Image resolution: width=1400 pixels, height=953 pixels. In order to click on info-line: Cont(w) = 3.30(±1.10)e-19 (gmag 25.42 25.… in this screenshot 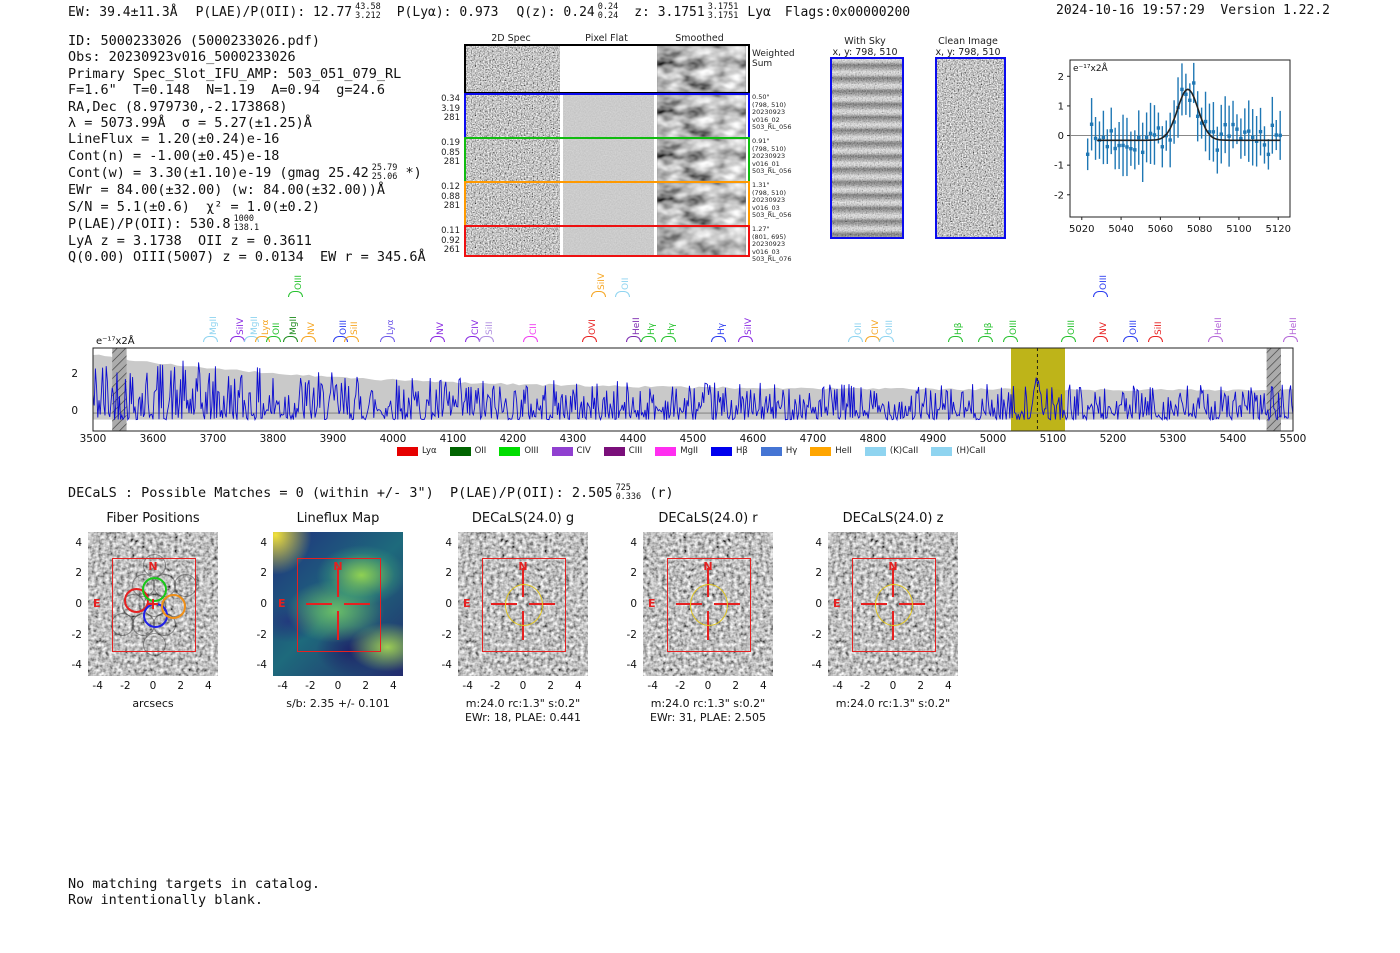, I will do `click(247, 173)`.